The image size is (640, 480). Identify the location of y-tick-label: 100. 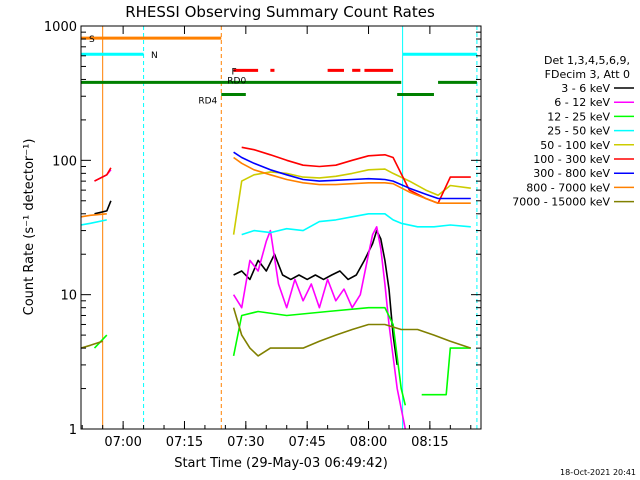
(64, 161).